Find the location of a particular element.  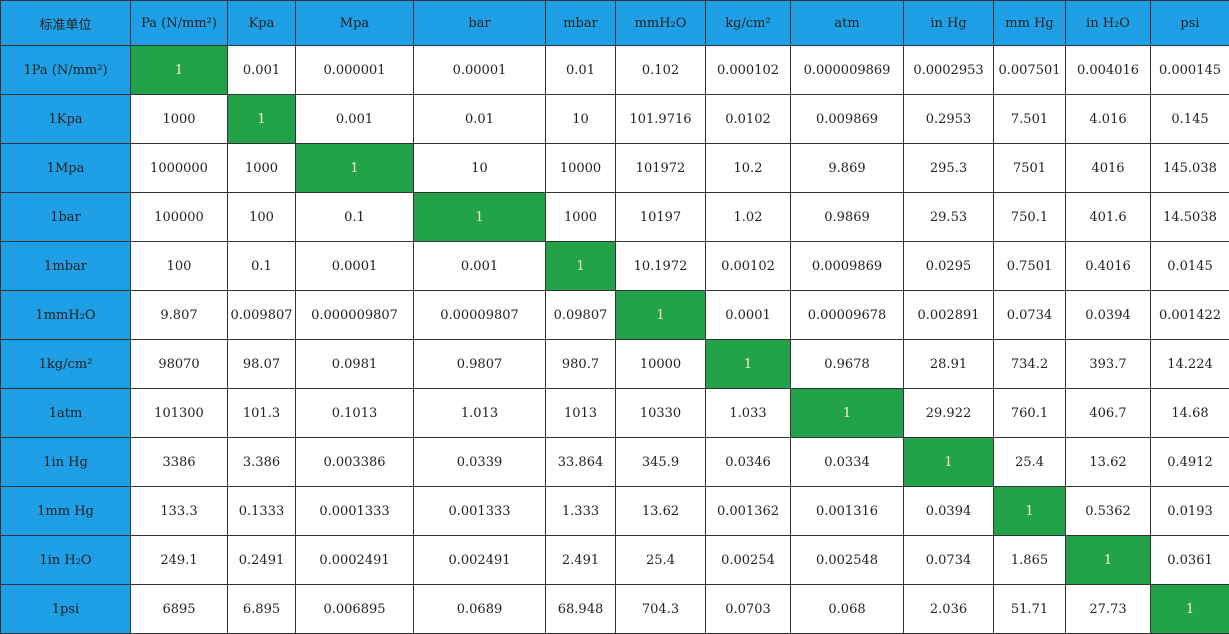

header-cell: Mpa is located at coordinates (355, 23).